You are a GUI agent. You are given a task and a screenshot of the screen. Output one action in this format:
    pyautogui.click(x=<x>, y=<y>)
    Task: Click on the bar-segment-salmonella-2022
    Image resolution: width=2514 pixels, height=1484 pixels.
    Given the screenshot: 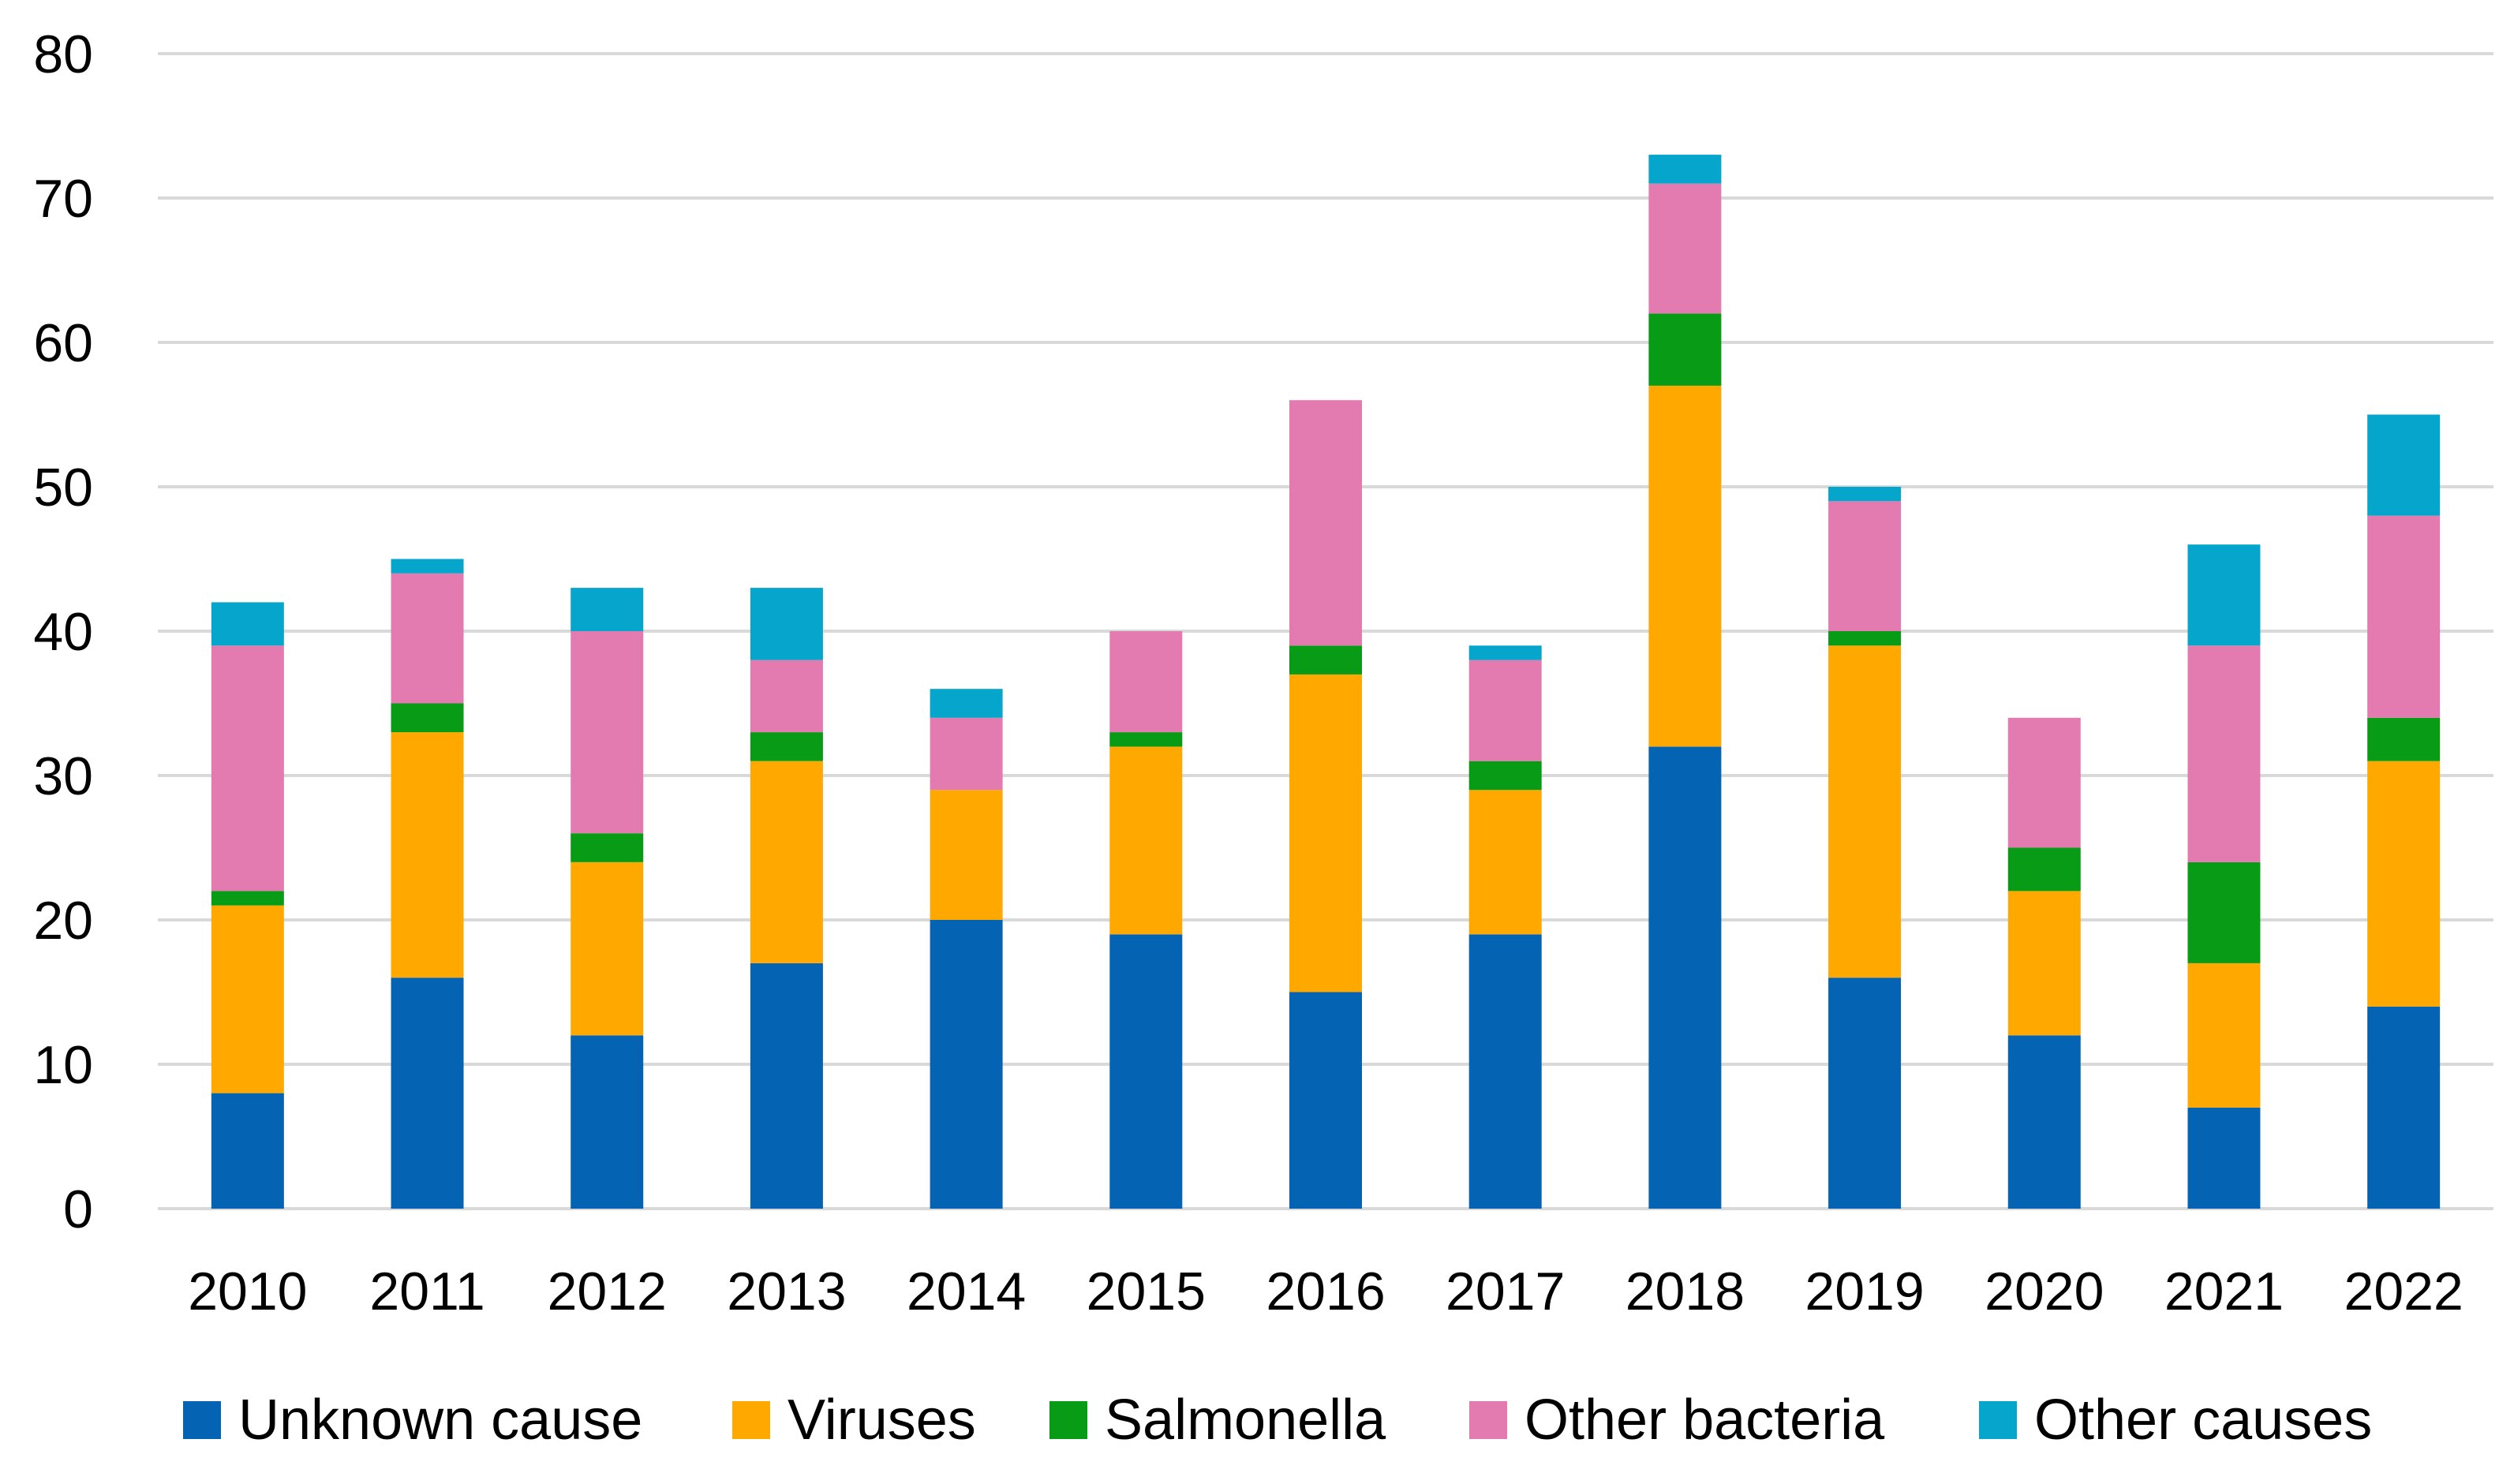 What is the action you would take?
    pyautogui.click(x=2404, y=739)
    